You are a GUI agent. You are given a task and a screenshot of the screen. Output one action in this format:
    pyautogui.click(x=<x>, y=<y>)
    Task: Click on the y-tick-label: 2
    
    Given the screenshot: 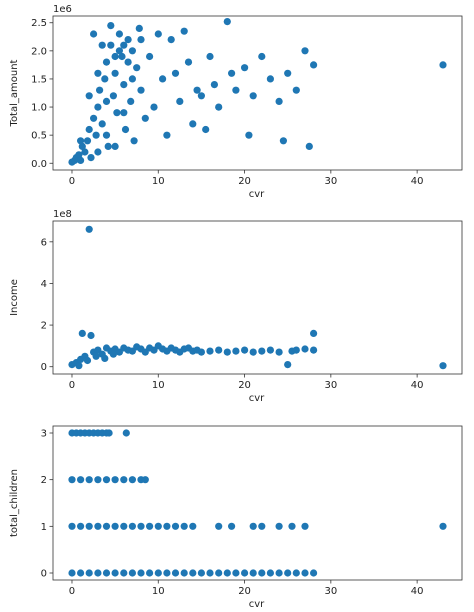 What is the action you would take?
    pyautogui.click(x=44, y=326)
    